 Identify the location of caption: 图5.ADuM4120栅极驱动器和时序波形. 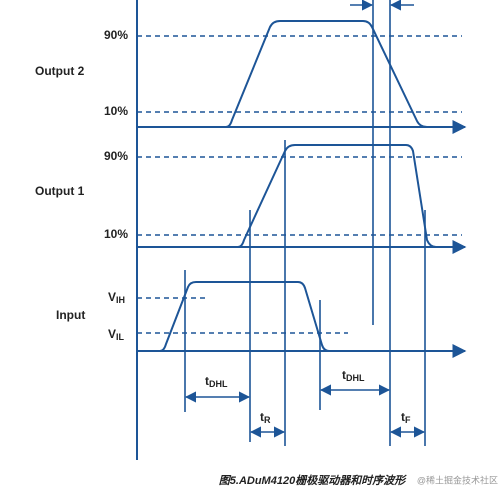
(313, 480).